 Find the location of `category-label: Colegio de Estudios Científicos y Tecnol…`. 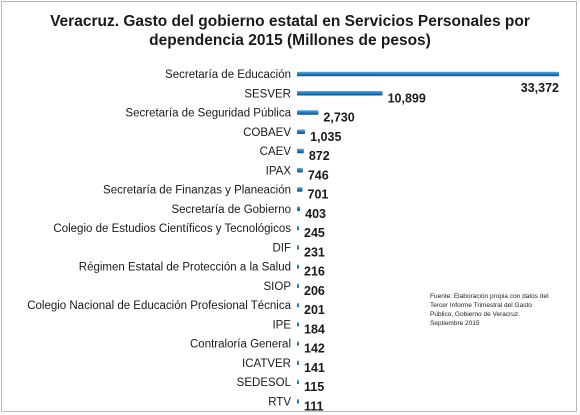

category-label: Colegio de Estudios Científicos y Tecnol… is located at coordinates (172, 229).